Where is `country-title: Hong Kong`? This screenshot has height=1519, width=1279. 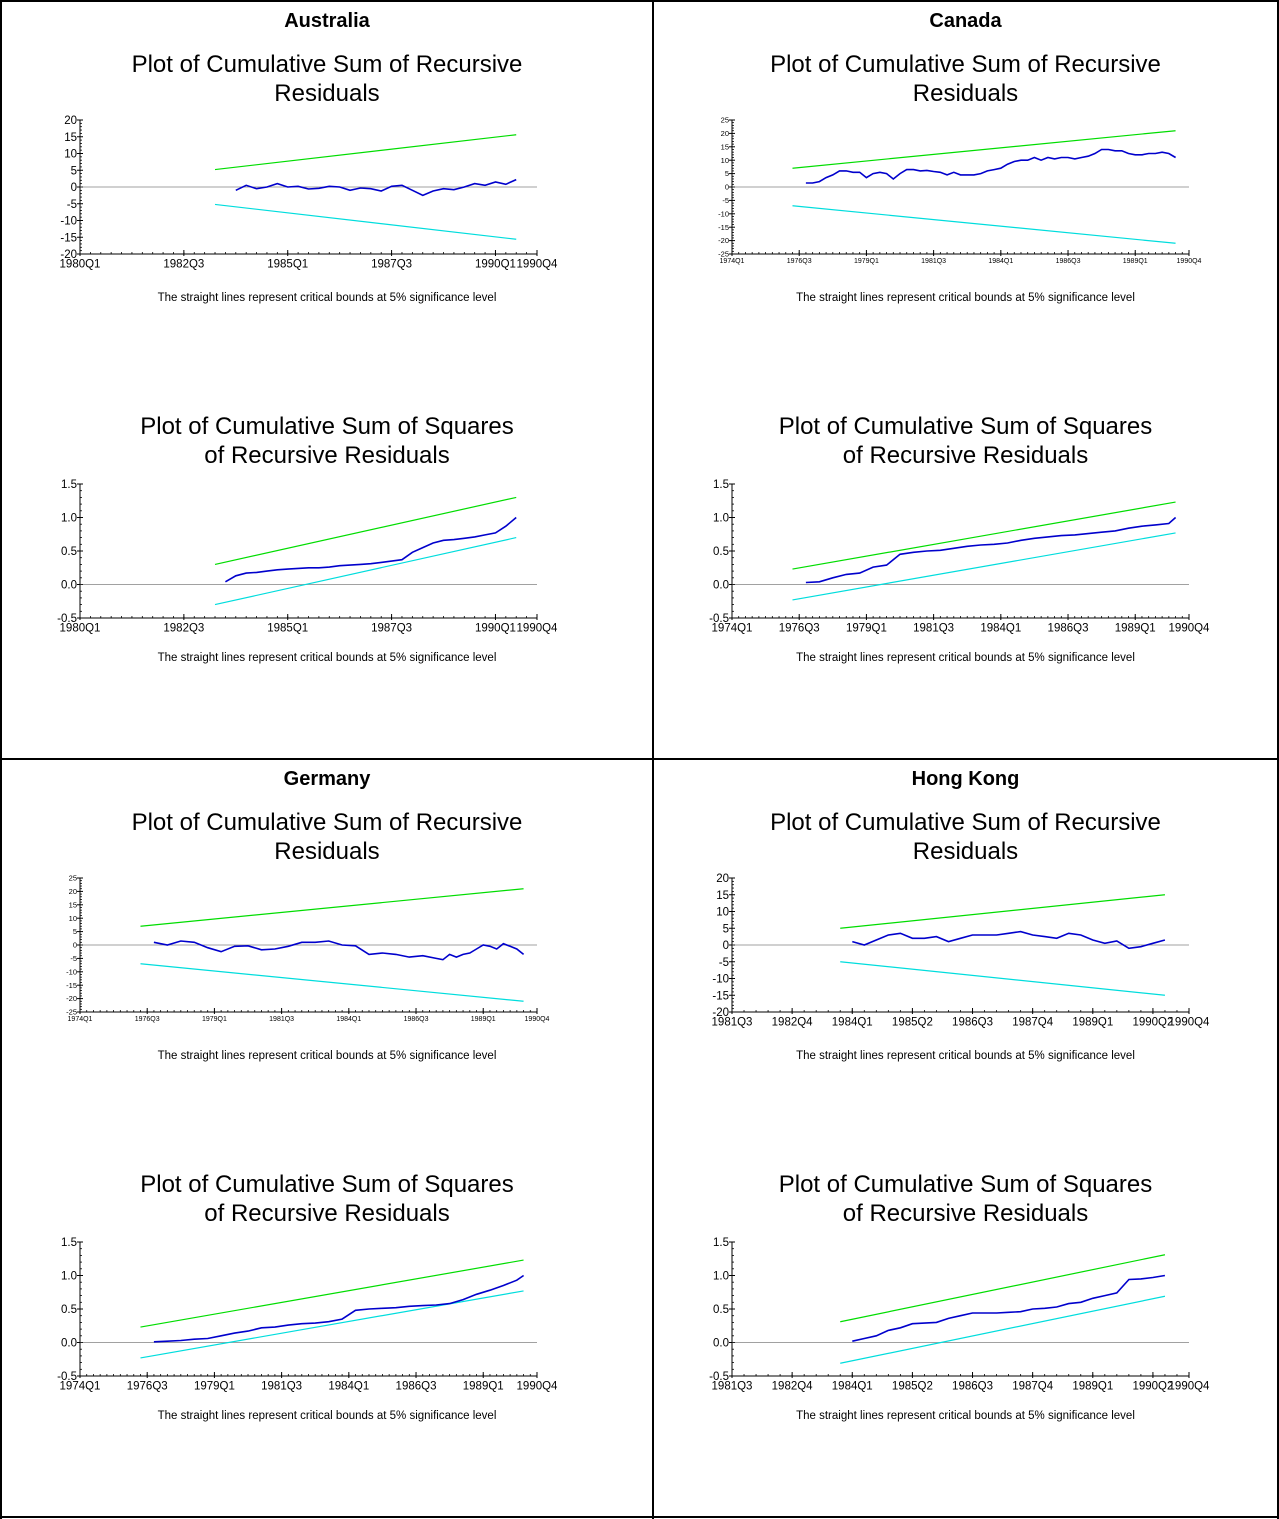 country-title: Hong Kong is located at coordinates (965, 779).